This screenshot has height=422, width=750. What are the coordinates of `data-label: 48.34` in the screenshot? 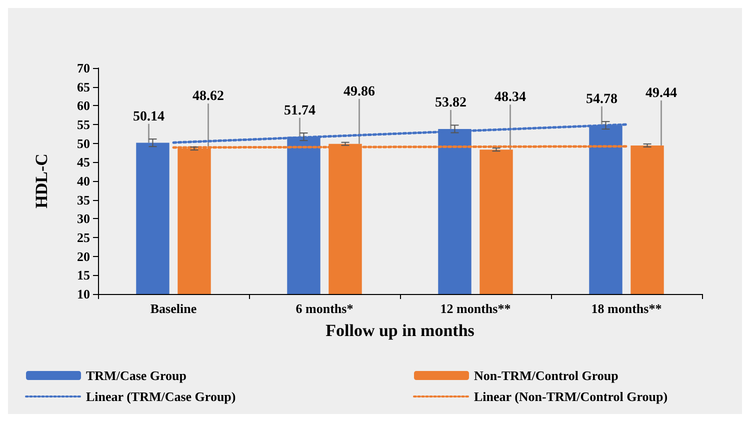 It's located at (510, 98).